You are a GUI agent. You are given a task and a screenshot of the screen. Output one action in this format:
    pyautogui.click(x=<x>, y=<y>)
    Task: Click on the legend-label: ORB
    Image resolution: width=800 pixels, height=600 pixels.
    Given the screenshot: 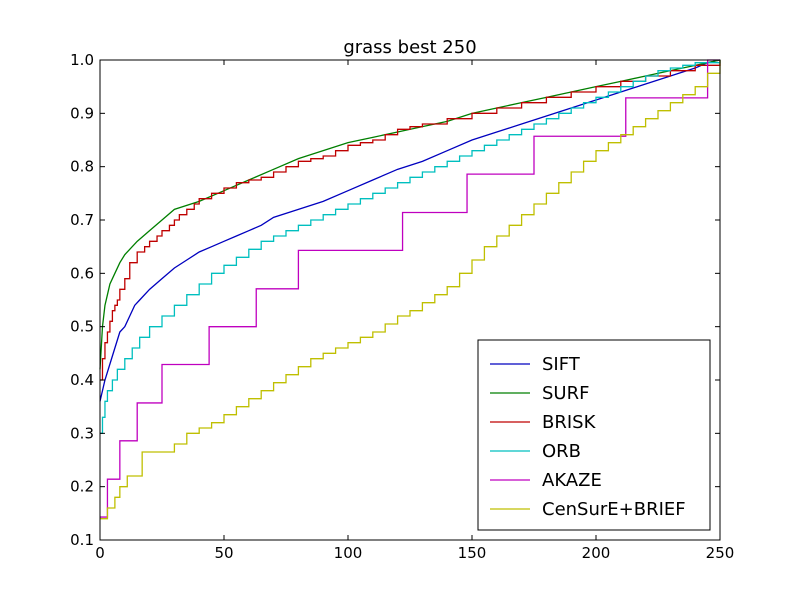 What is the action you would take?
    pyautogui.click(x=561, y=451)
    